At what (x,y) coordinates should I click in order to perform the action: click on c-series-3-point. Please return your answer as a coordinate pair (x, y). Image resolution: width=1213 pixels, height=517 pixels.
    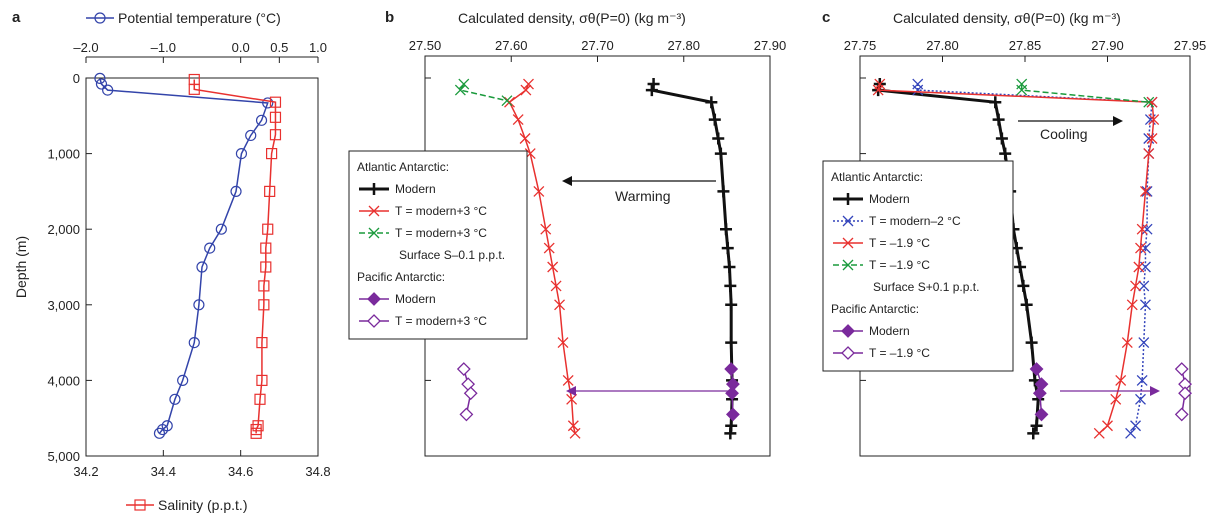
    Looking at the image, I should click on (1149, 102).